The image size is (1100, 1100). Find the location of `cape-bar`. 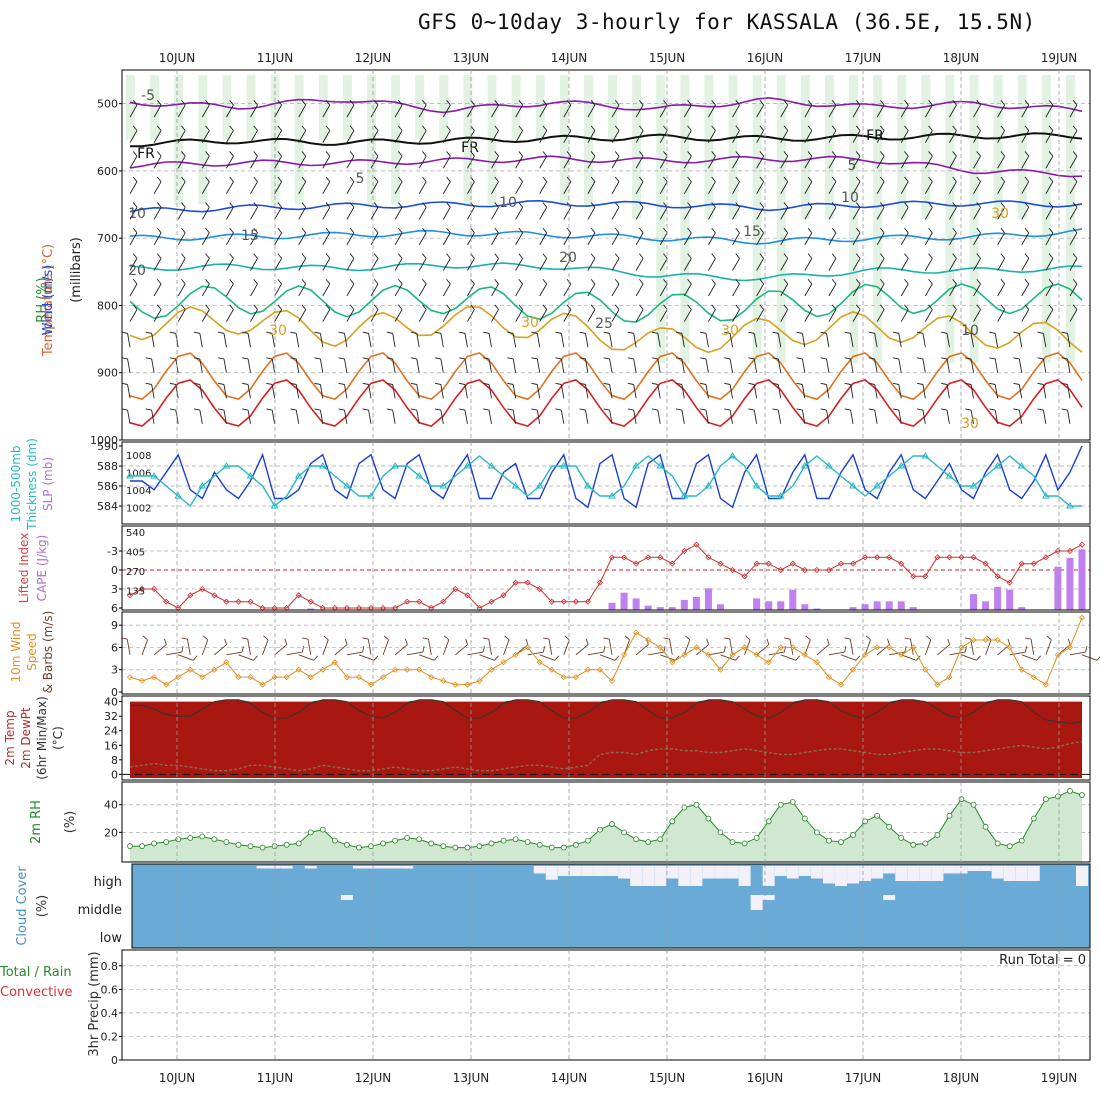

cape-bar is located at coordinates (1082, 579).